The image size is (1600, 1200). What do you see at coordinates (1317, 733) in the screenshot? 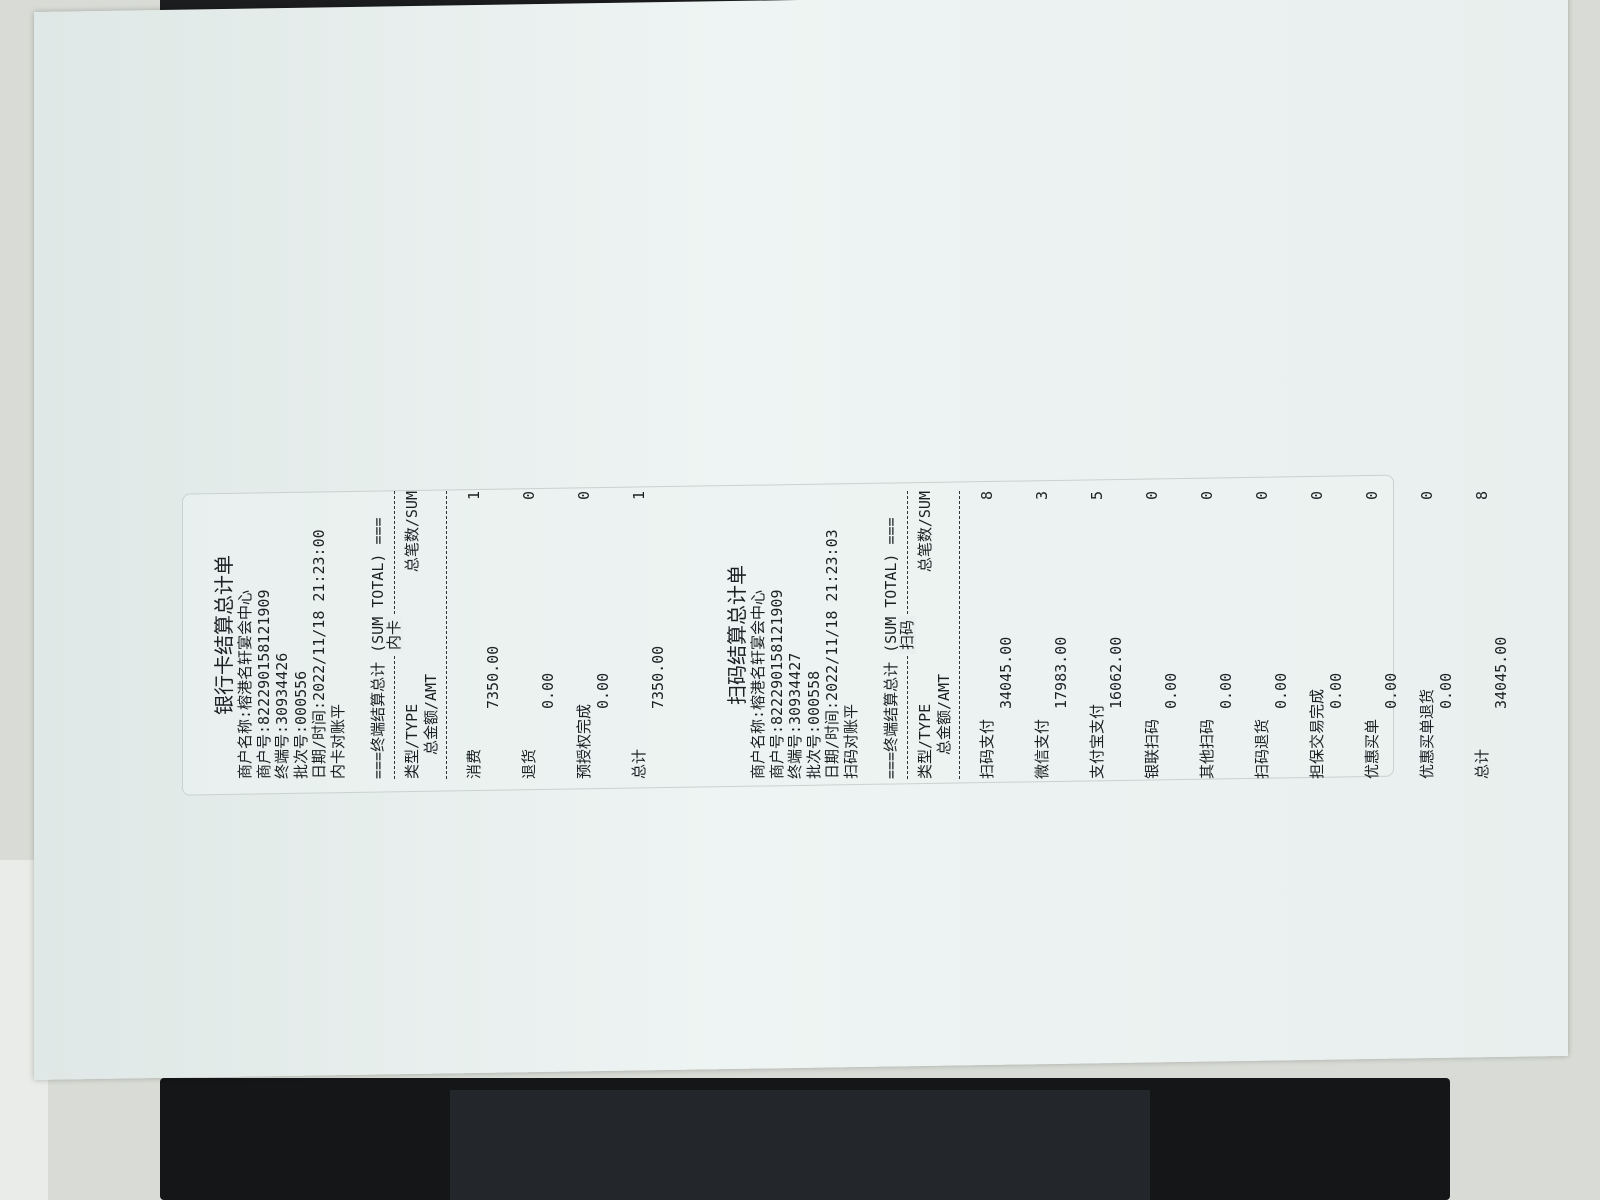
I see `row-type: 担保交易完成` at bounding box center [1317, 733].